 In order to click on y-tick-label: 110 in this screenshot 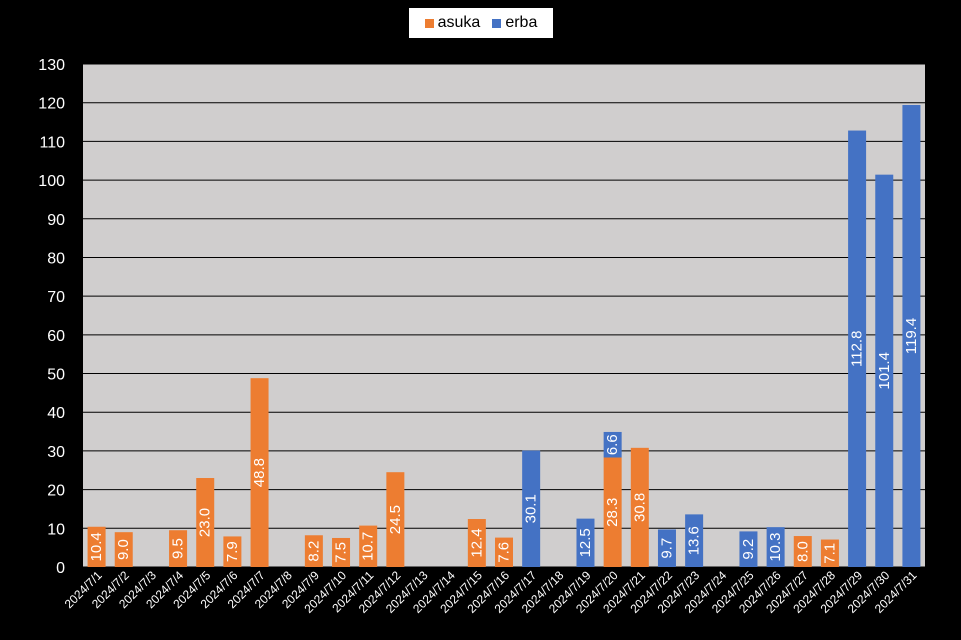, I will do `click(52, 142)`.